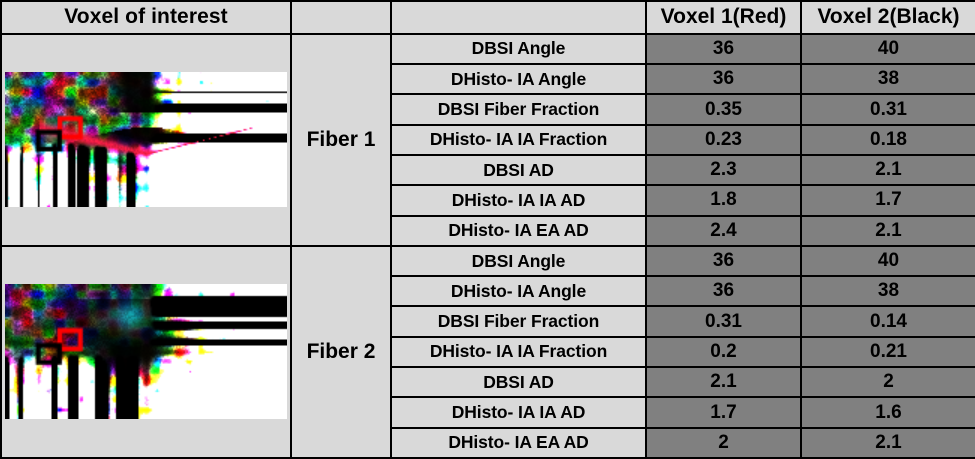 Image resolution: width=975 pixels, height=459 pixels. I want to click on table-row: DBSI Fiber Fraction 0.35 0.31, so click(488, 109).